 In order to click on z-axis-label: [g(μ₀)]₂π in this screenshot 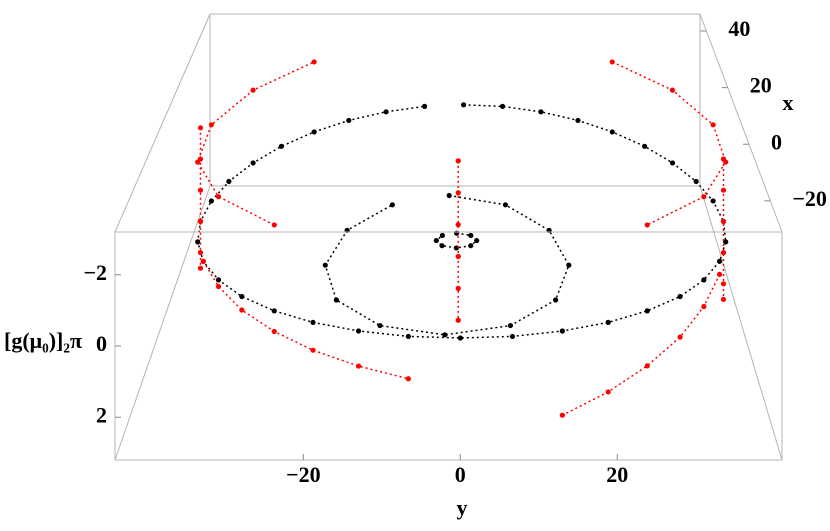, I will do `click(43, 340)`.